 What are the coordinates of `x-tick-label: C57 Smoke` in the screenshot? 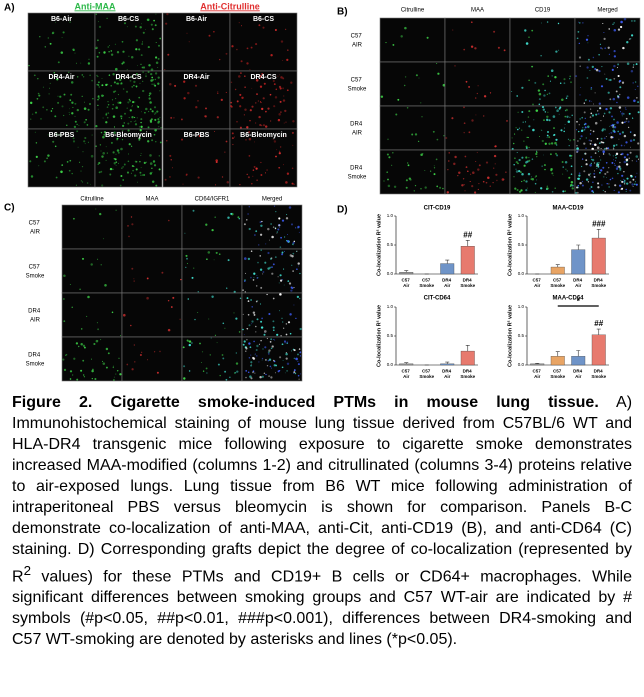 It's located at (557, 373).